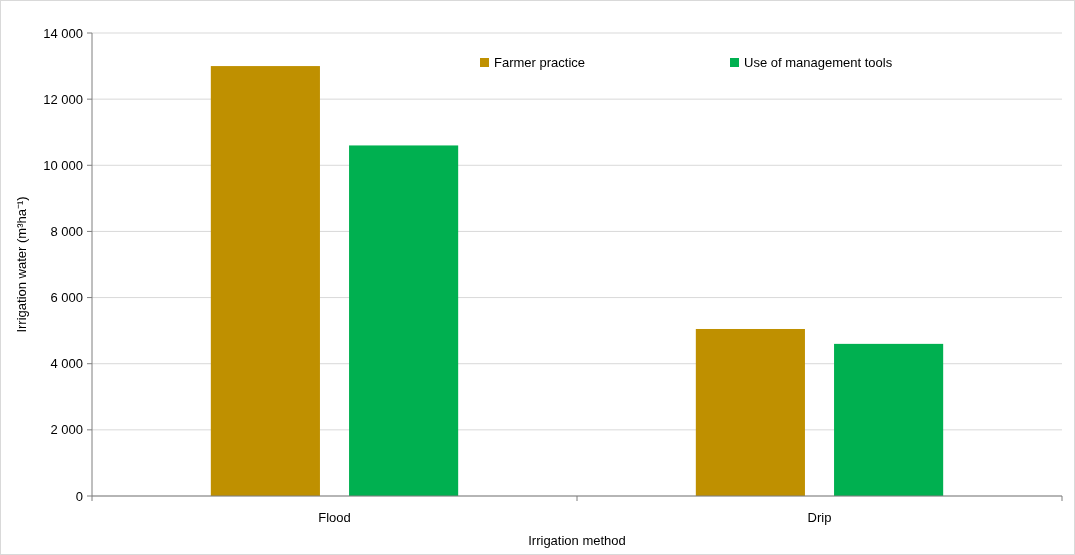  Describe the element at coordinates (818, 62) in the screenshot. I see `legend-label: Use of management tools` at that location.